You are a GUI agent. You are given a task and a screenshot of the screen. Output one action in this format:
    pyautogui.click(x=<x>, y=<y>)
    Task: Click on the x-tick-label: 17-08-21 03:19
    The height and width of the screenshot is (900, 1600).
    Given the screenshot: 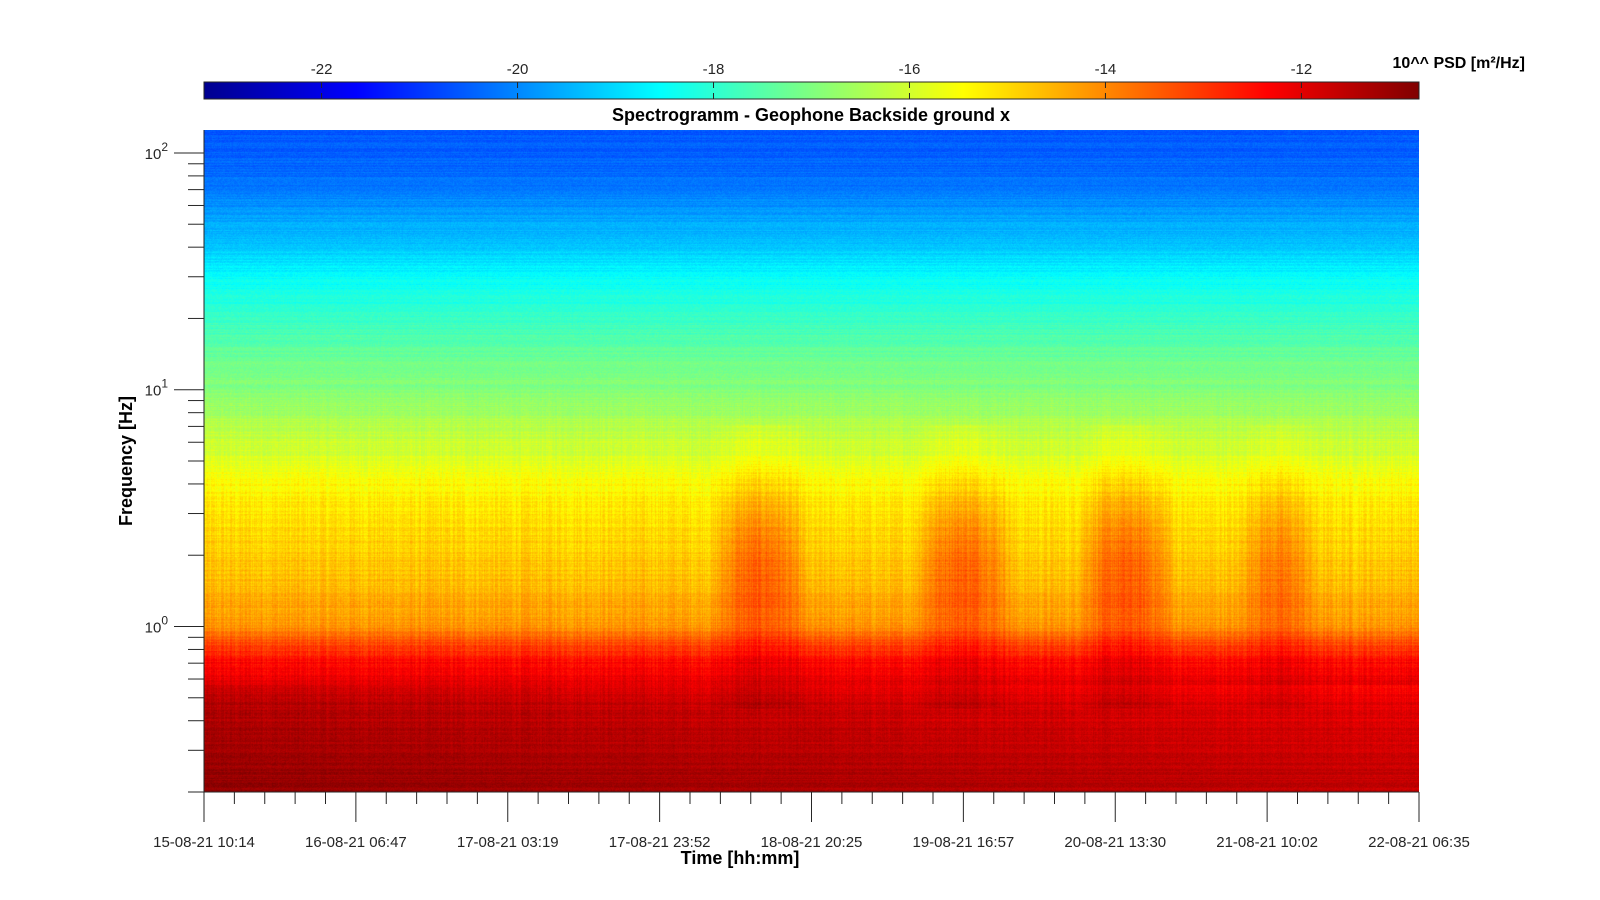 What is the action you would take?
    pyautogui.click(x=508, y=842)
    